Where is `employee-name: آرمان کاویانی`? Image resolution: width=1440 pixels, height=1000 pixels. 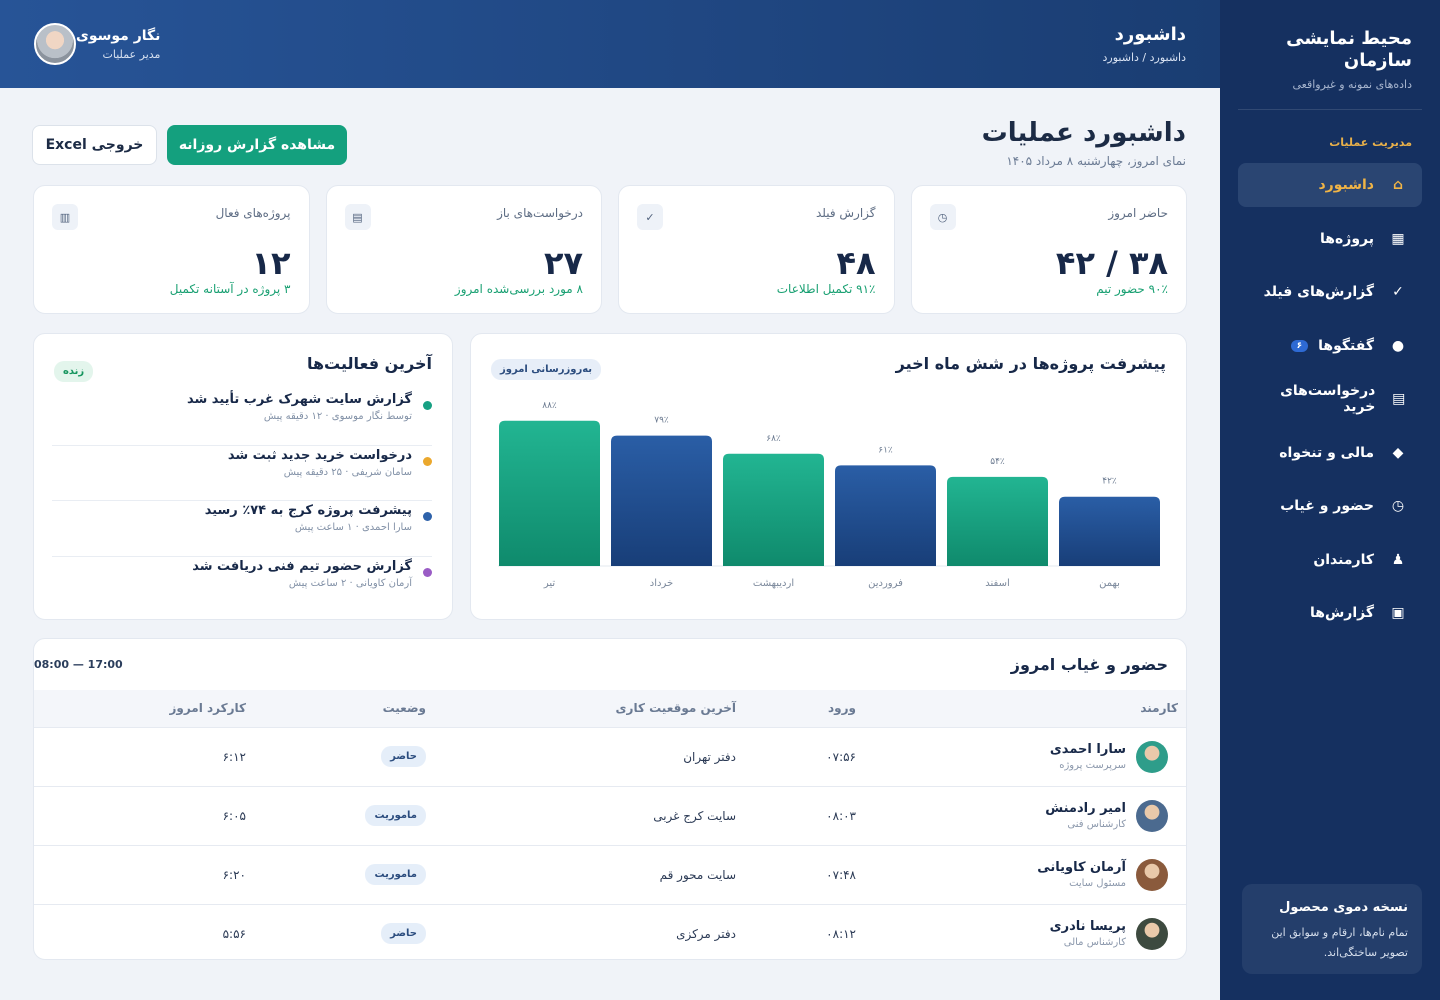
employee-name: آرمان کاویانی is located at coordinates (1081, 867).